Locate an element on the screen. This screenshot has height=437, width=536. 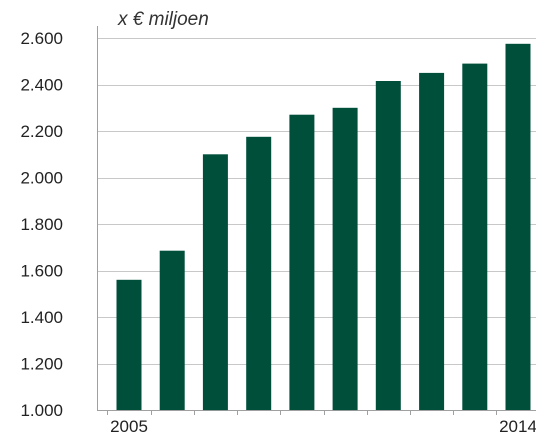
y-tick-label: 1.600 is located at coordinates (41, 271).